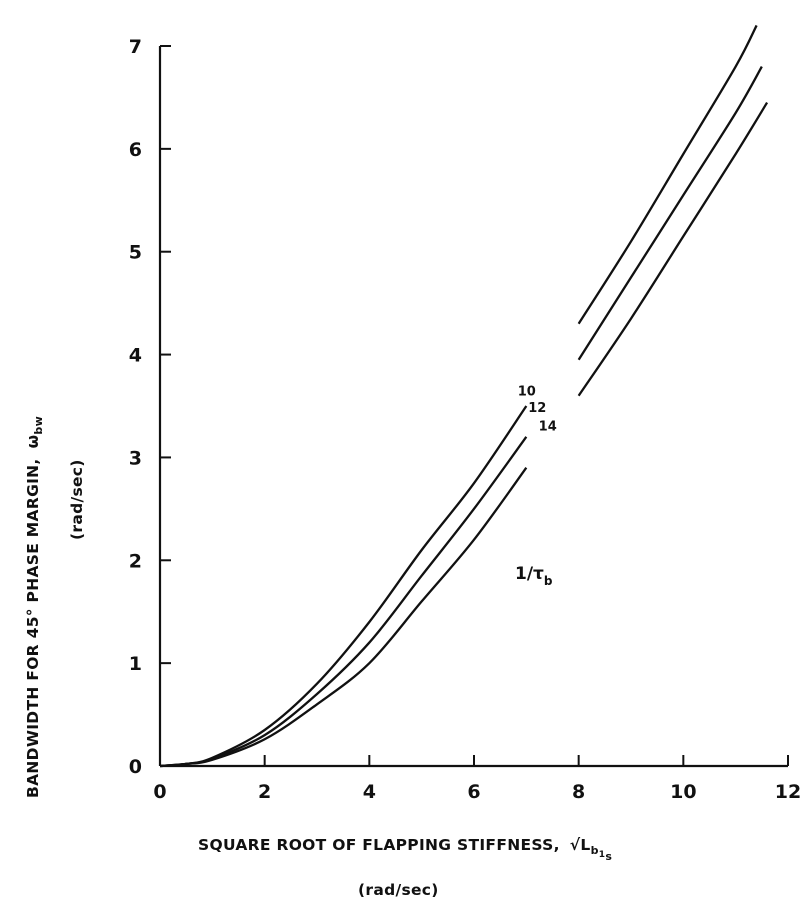 The width and height of the screenshot is (804, 914). I want to click on y-tick-label: 1, so click(135, 664).